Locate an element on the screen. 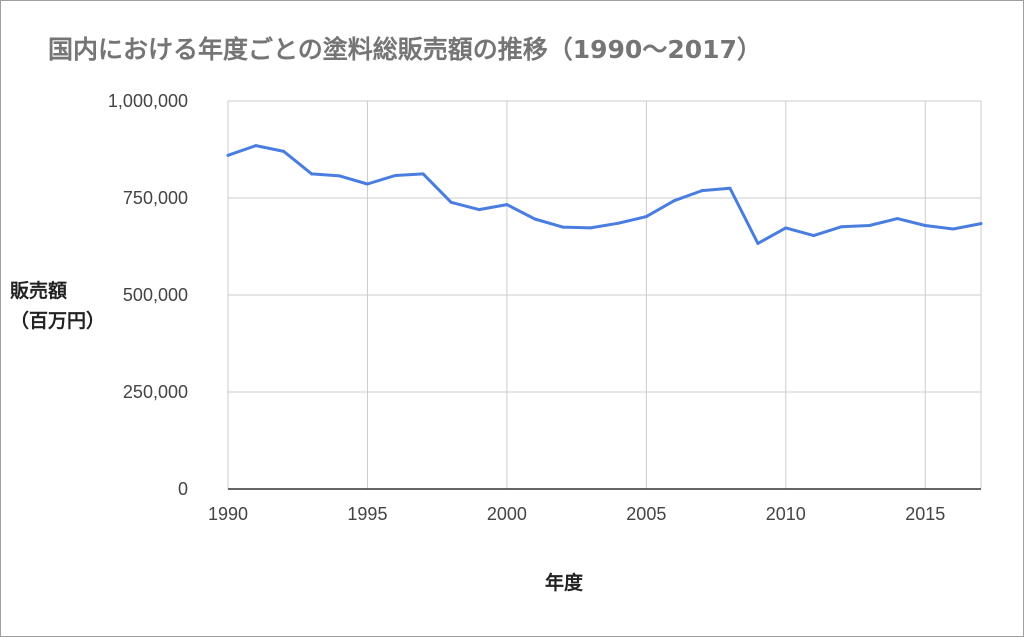  data-point-2012 is located at coordinates (842, 227).